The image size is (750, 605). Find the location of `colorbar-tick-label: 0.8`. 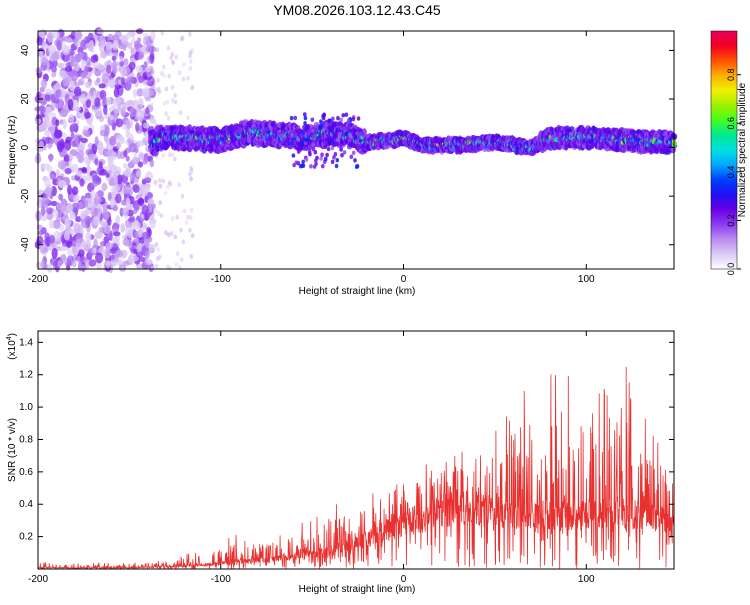

colorbar-tick-label: 0.8 is located at coordinates (731, 74).